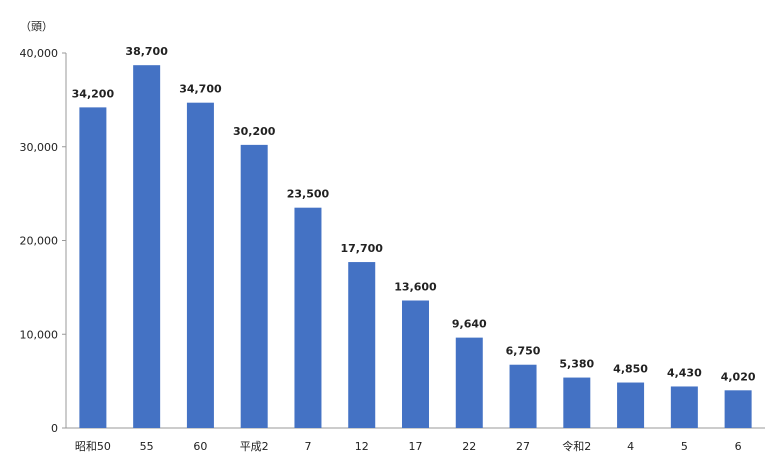  What do you see at coordinates (684, 446) in the screenshot?
I see `x-tick-label: 5` at bounding box center [684, 446].